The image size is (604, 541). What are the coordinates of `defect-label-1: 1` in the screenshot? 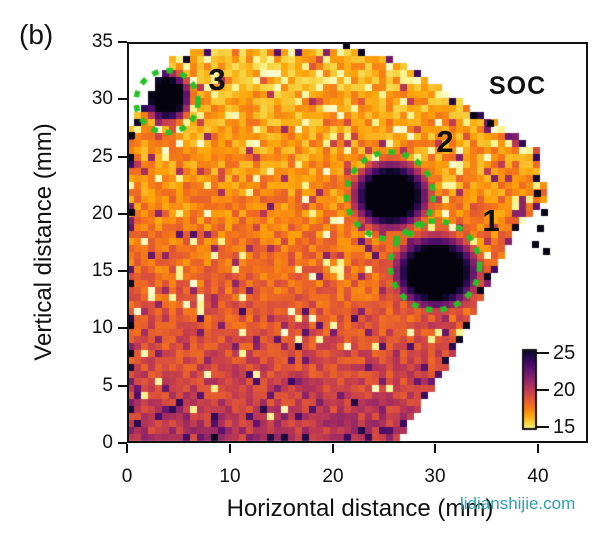 It's located at (491, 220).